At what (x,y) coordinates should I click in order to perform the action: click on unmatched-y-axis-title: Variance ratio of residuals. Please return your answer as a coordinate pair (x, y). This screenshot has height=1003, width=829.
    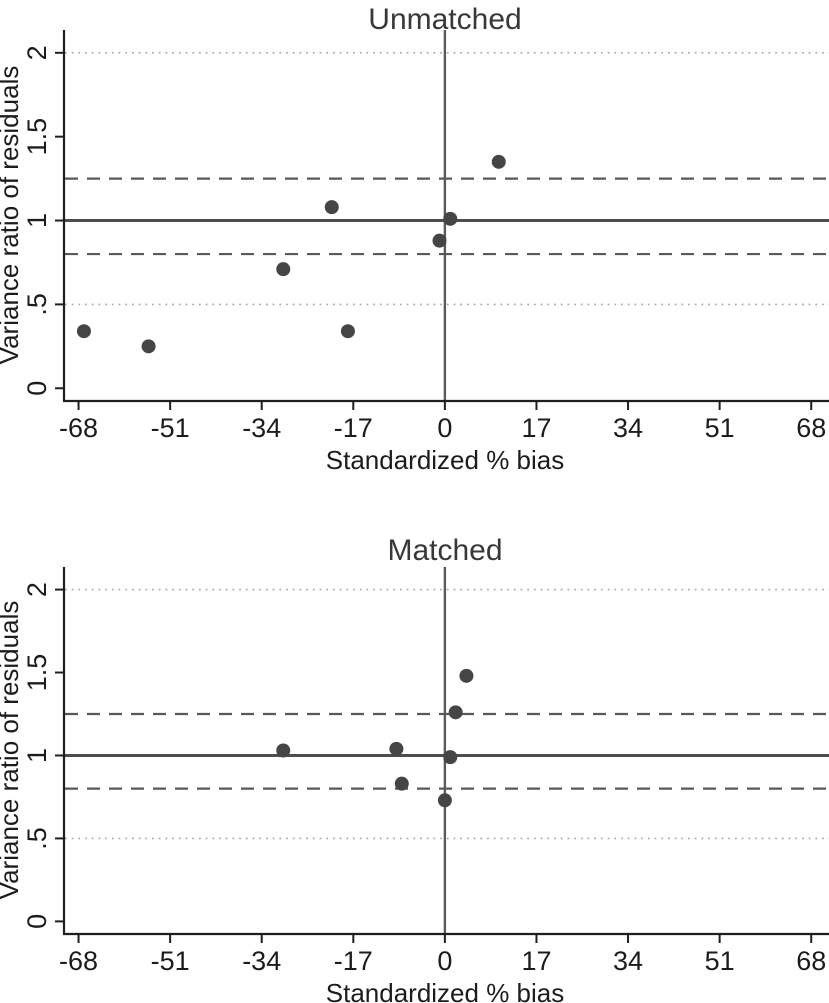
    Looking at the image, I should click on (12, 215).